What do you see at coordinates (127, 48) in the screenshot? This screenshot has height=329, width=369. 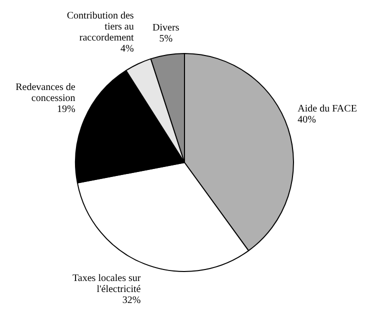 I see `data-label: 4%` at bounding box center [127, 48].